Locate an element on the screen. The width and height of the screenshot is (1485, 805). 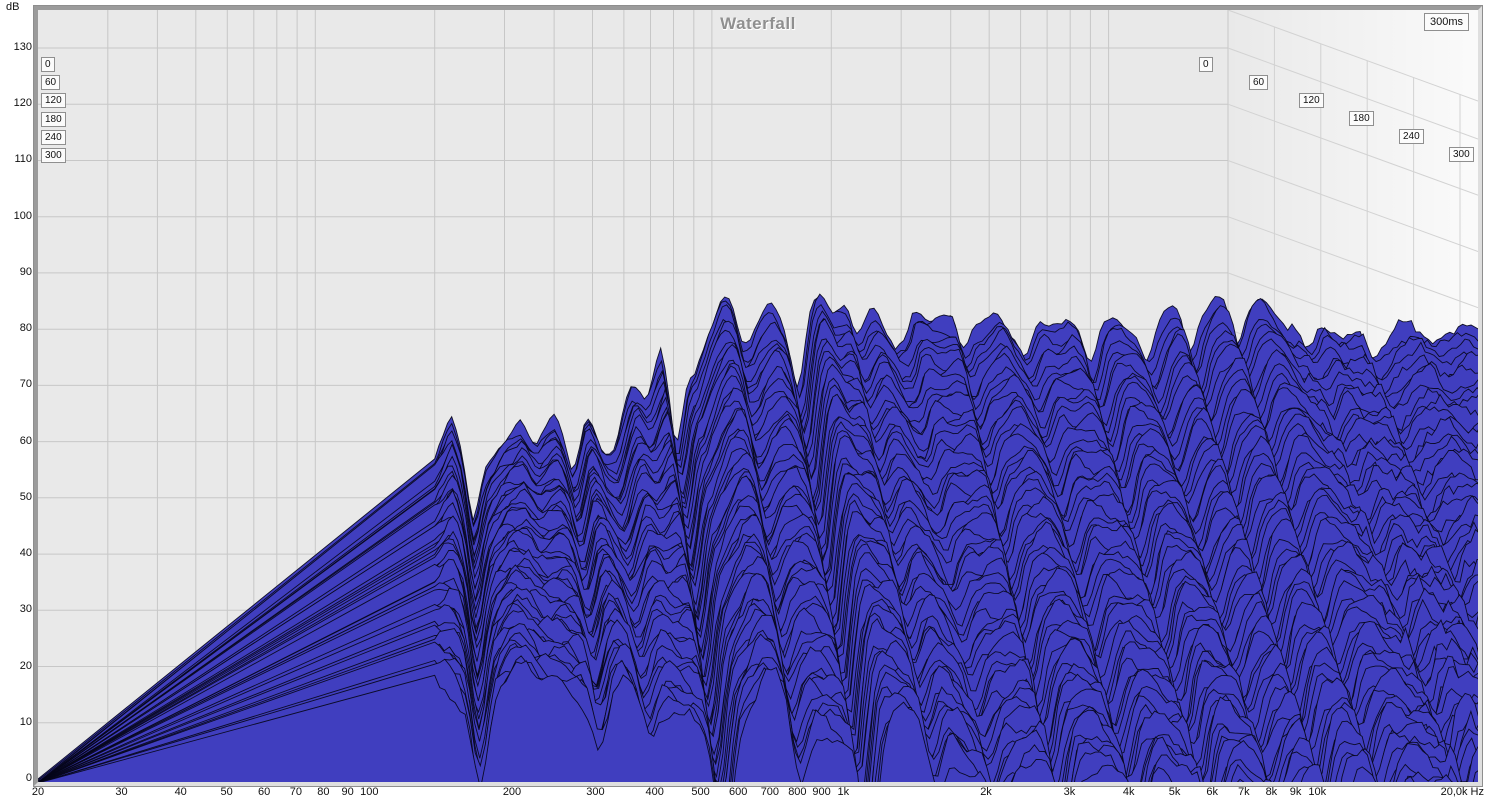
time-window-badge: 300ms is located at coordinates (1447, 22).